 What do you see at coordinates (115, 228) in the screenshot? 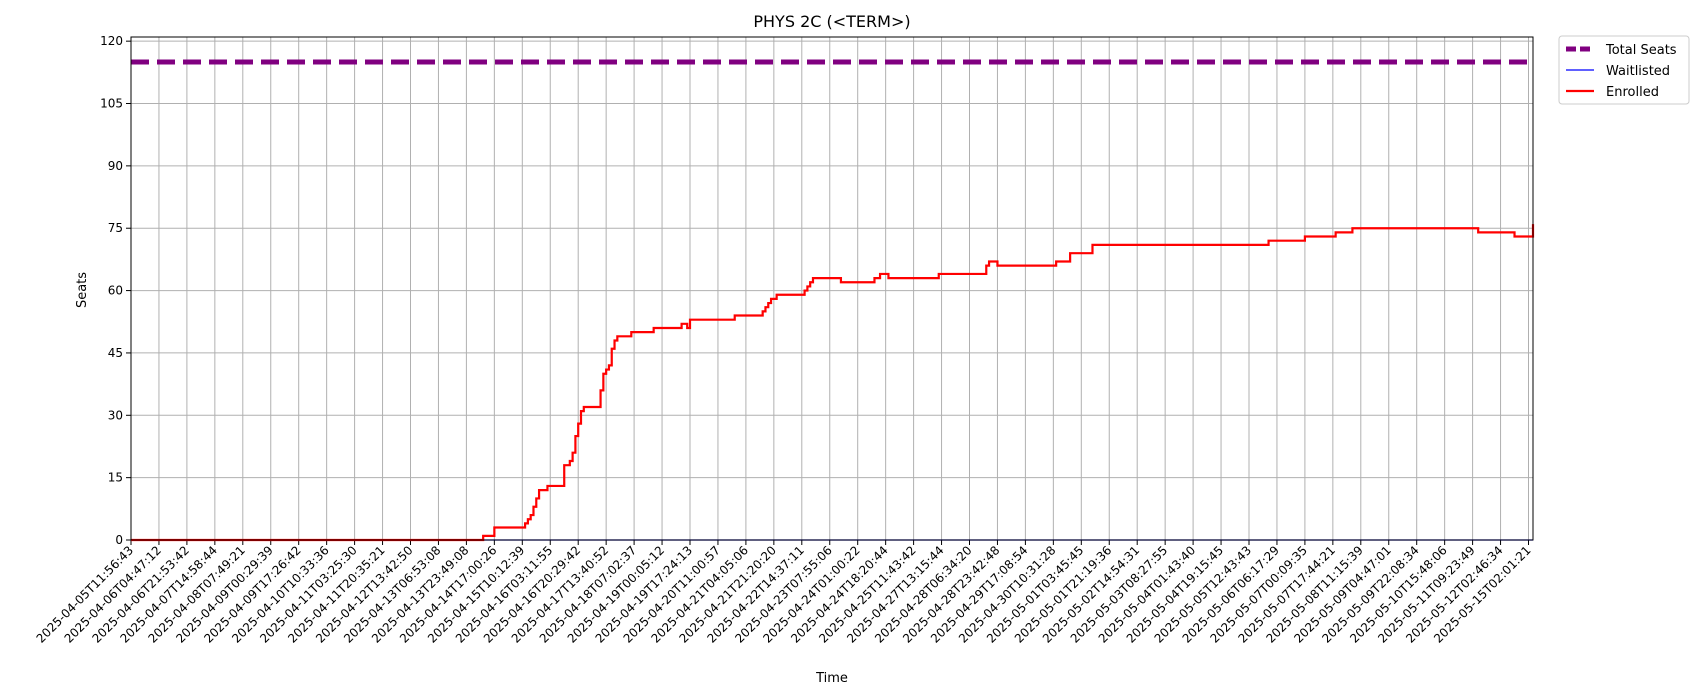
I see `y-tick-label: 75` at bounding box center [115, 228].